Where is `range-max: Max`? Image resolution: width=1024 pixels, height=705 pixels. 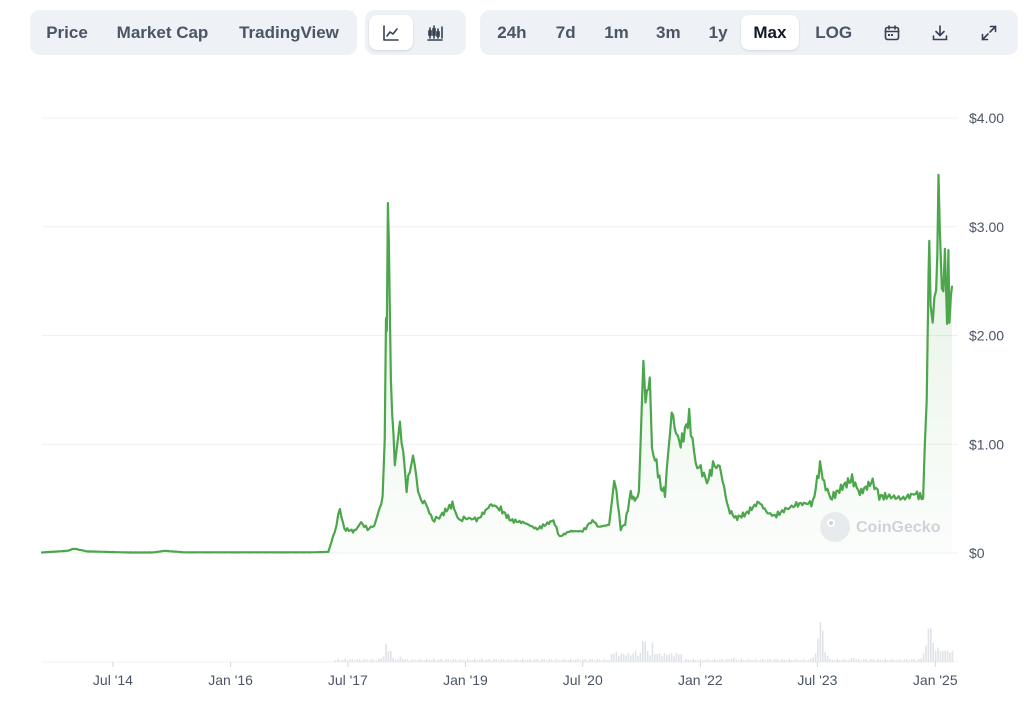
range-max: Max is located at coordinates (770, 32).